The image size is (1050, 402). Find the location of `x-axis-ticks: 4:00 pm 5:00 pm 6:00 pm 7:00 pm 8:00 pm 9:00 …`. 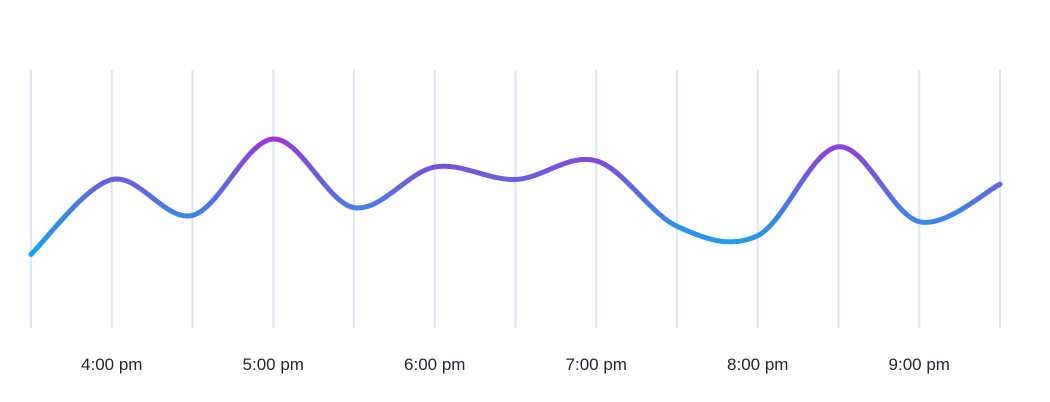

x-axis-ticks: 4:00 pm 5:00 pm 6:00 pm 7:00 pm 8:00 pm 9:00 … is located at coordinates (515, 364).